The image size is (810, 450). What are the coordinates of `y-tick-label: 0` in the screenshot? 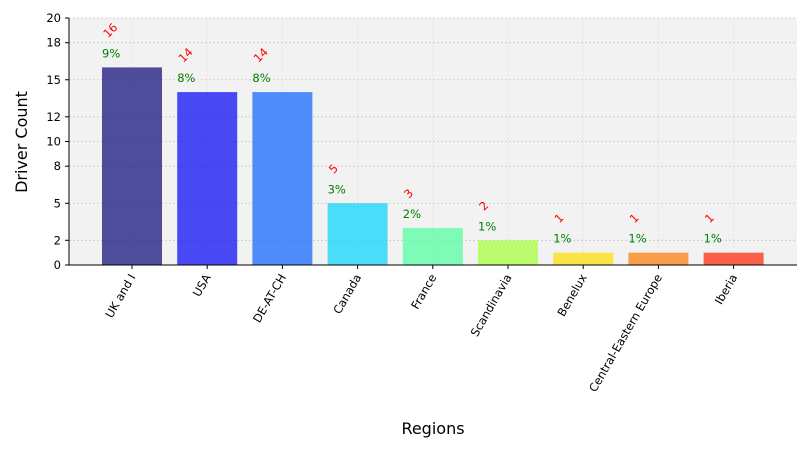 It's located at (57, 265).